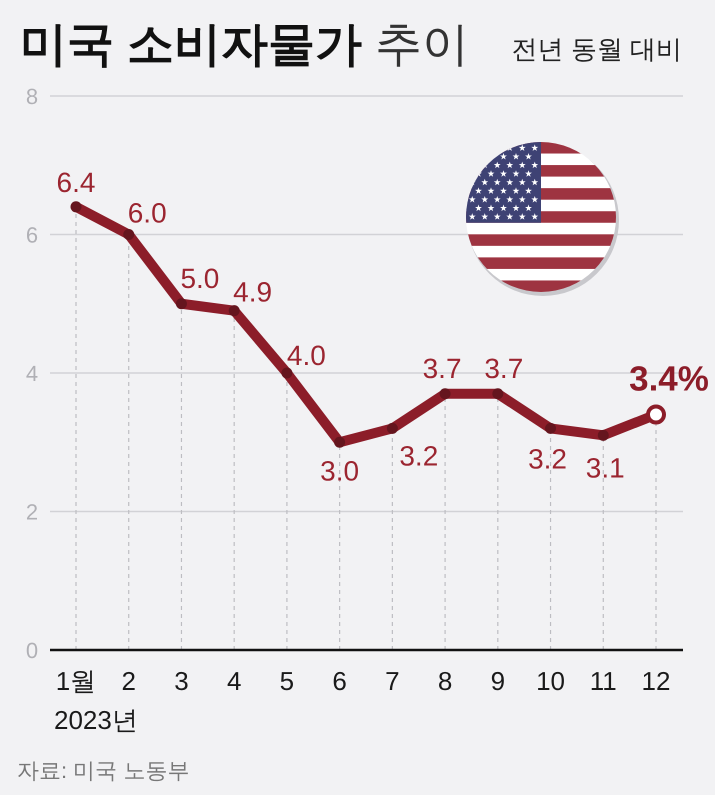 The width and height of the screenshot is (715, 795). I want to click on data-label: 6.0, so click(147, 213).